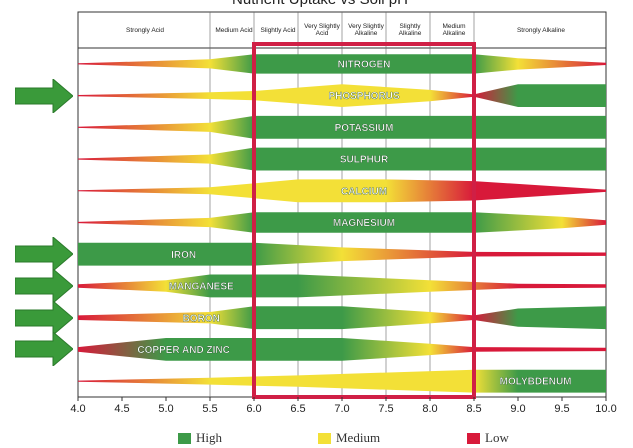  I want to click on header-medium-acid: Medium Acid, so click(234, 30).